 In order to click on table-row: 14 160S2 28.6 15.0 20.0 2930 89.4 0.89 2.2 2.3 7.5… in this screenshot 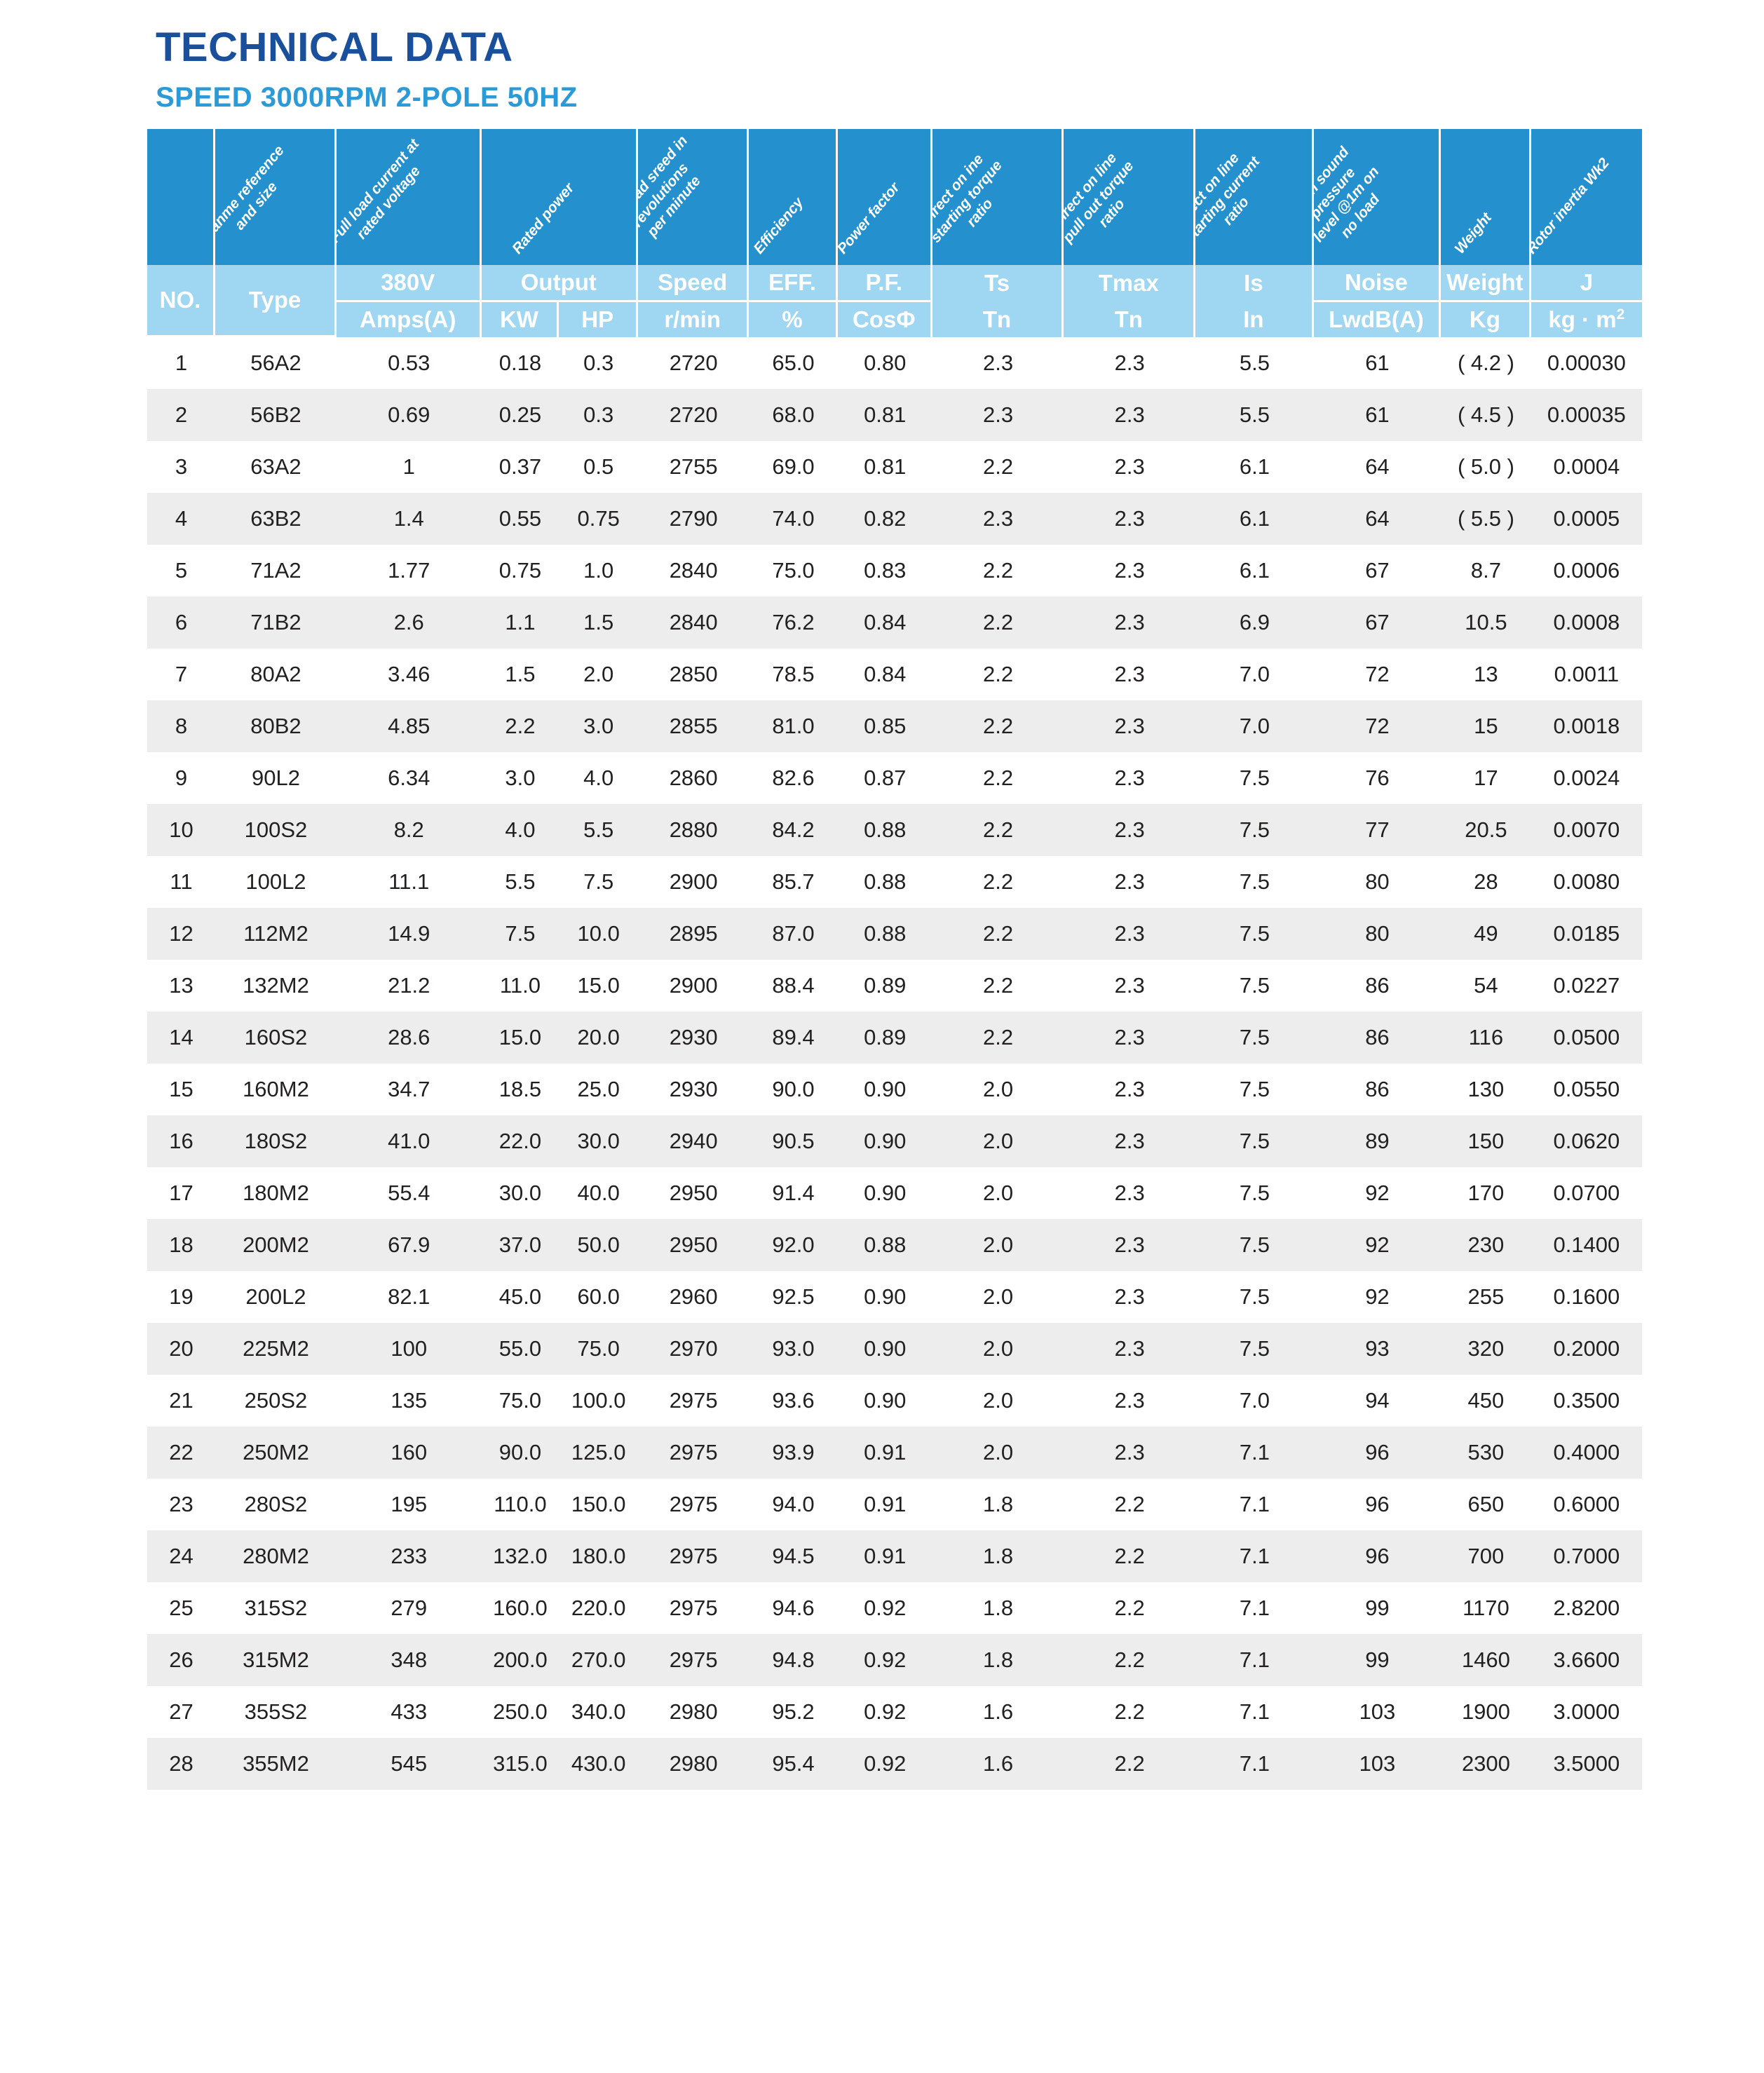, I will do `click(895, 1037)`.